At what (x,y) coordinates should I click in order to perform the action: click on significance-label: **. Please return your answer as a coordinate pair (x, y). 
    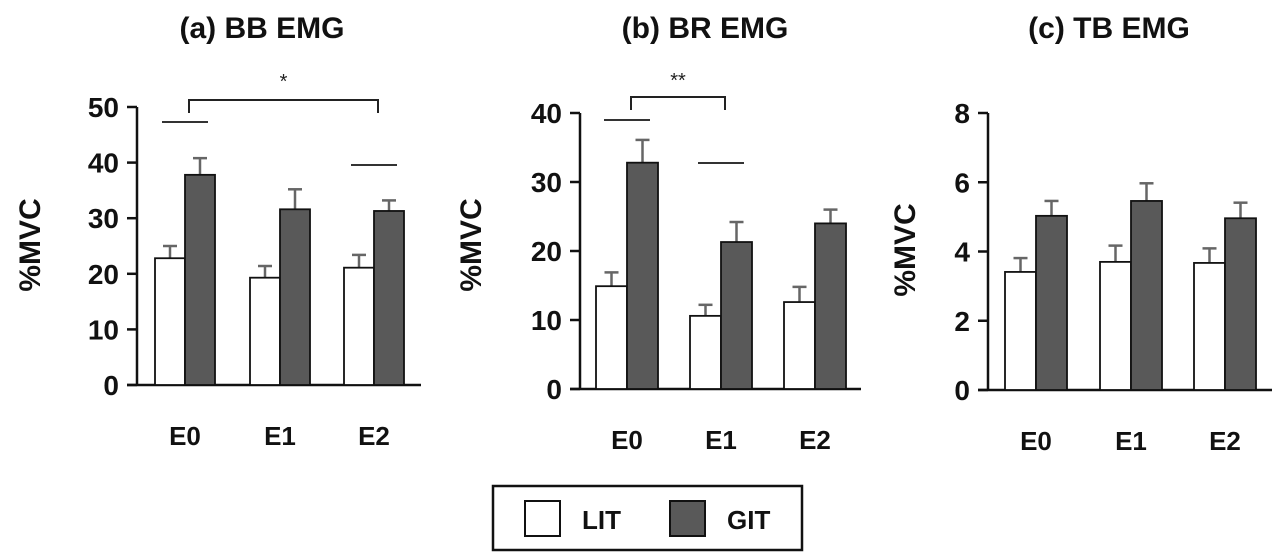
    Looking at the image, I should click on (678, 81).